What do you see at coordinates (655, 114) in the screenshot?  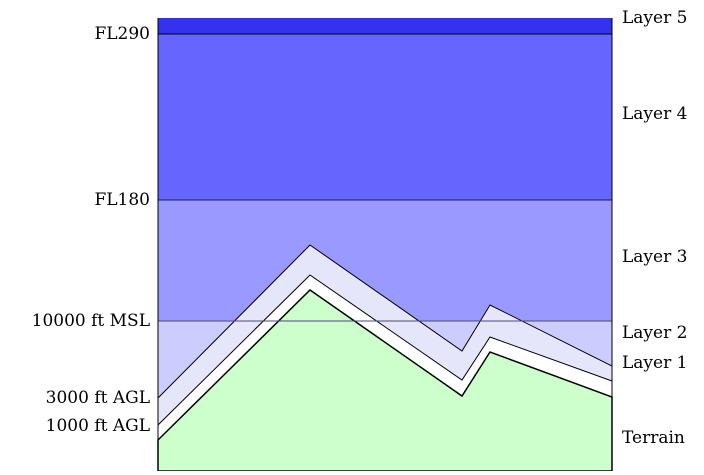 I see `layer4-label: Layer 4` at bounding box center [655, 114].